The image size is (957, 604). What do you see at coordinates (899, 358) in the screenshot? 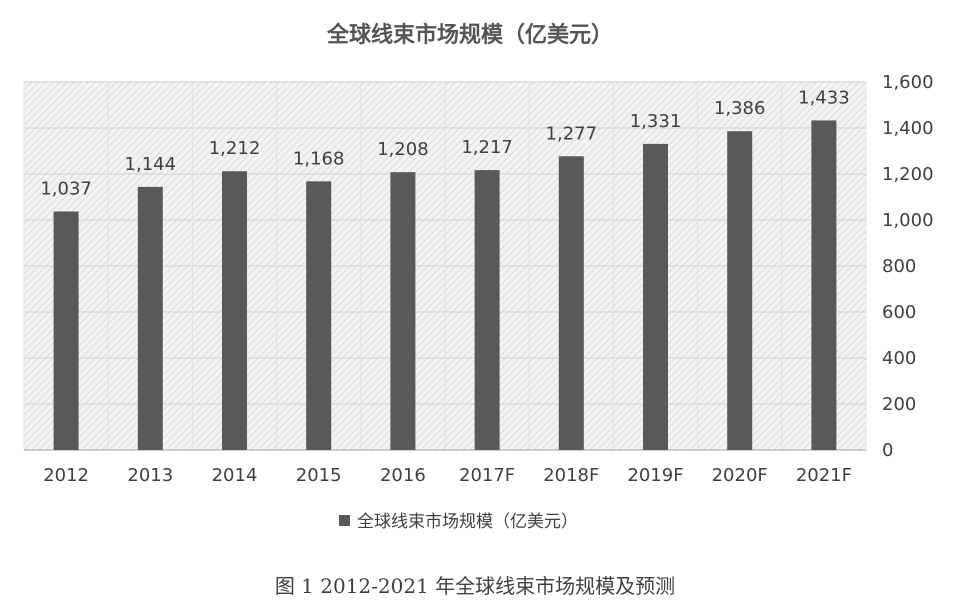
I see `y-tick-label: 400` at bounding box center [899, 358].